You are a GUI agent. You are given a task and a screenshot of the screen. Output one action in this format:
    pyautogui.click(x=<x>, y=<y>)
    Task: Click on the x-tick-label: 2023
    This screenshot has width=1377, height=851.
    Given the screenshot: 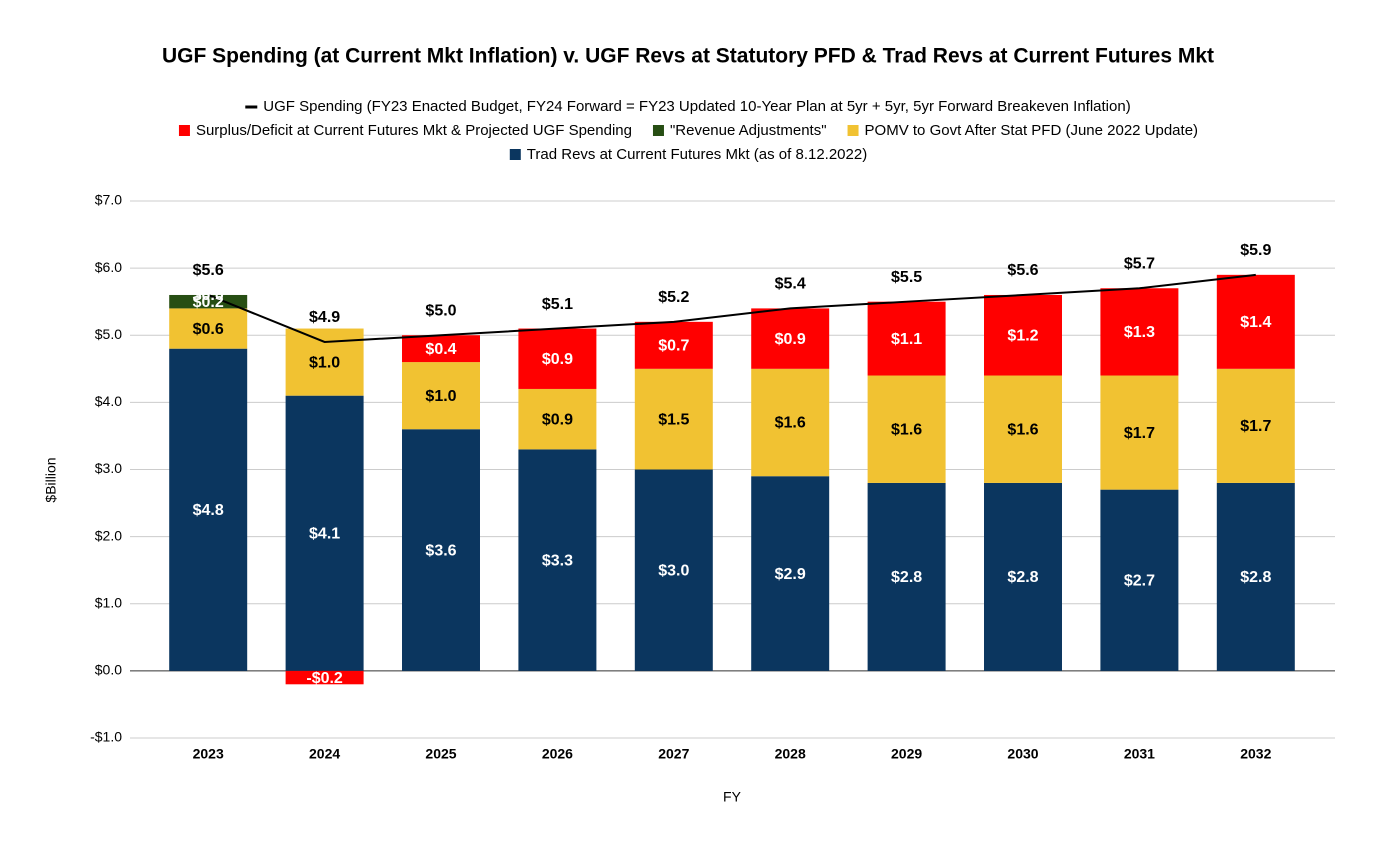 What is the action you would take?
    pyautogui.click(x=208, y=754)
    